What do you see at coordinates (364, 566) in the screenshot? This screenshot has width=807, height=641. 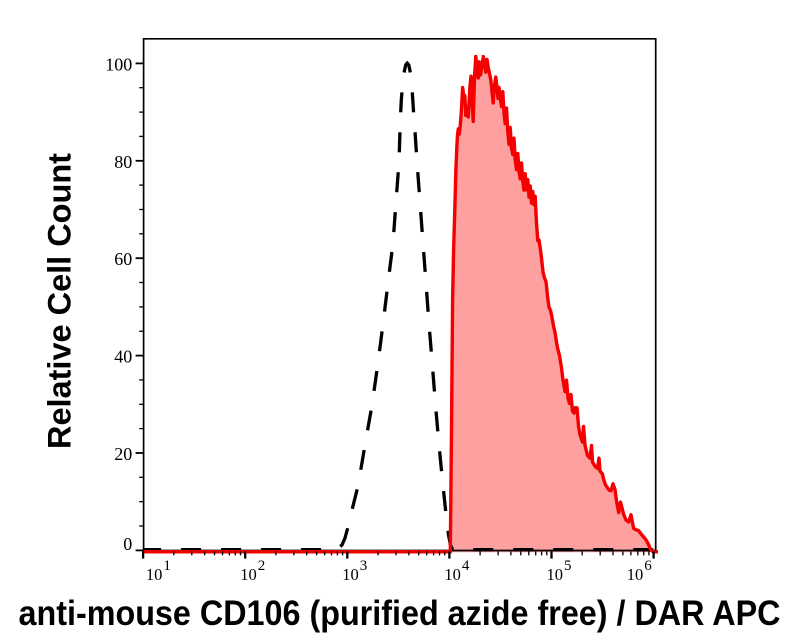 I see `svg-text: 3` at bounding box center [364, 566].